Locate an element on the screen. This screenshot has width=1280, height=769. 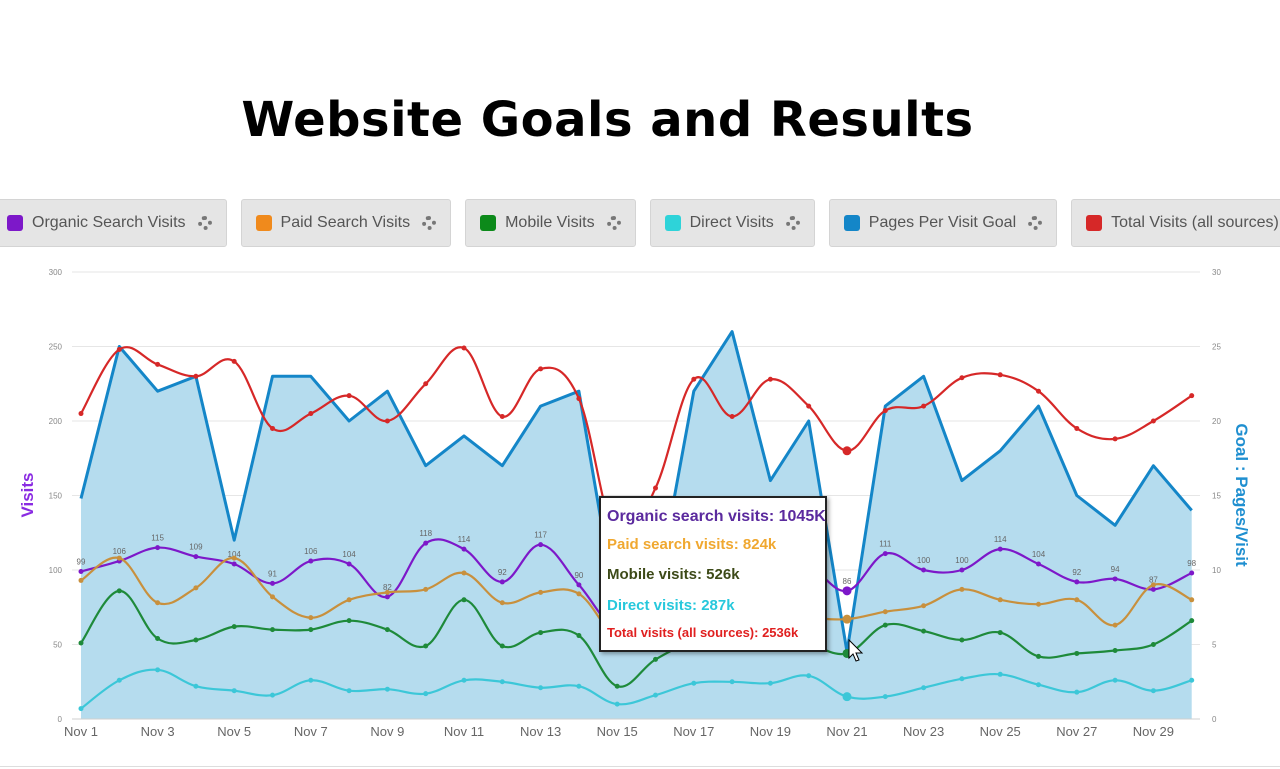
legend-label-direct: Direct Visits is located at coordinates (731, 222).